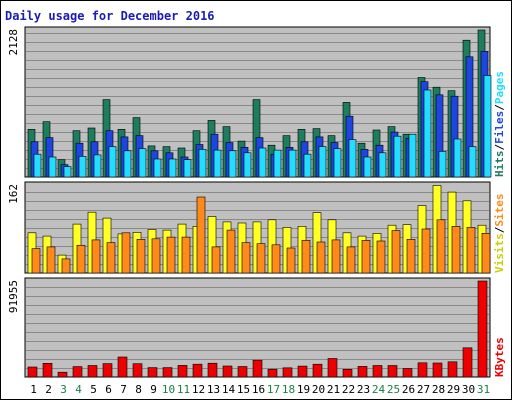 The height and width of the screenshot is (400, 512). Describe the element at coordinates (13, 296) in the screenshot. I see `ymax-label: 91955` at that location.